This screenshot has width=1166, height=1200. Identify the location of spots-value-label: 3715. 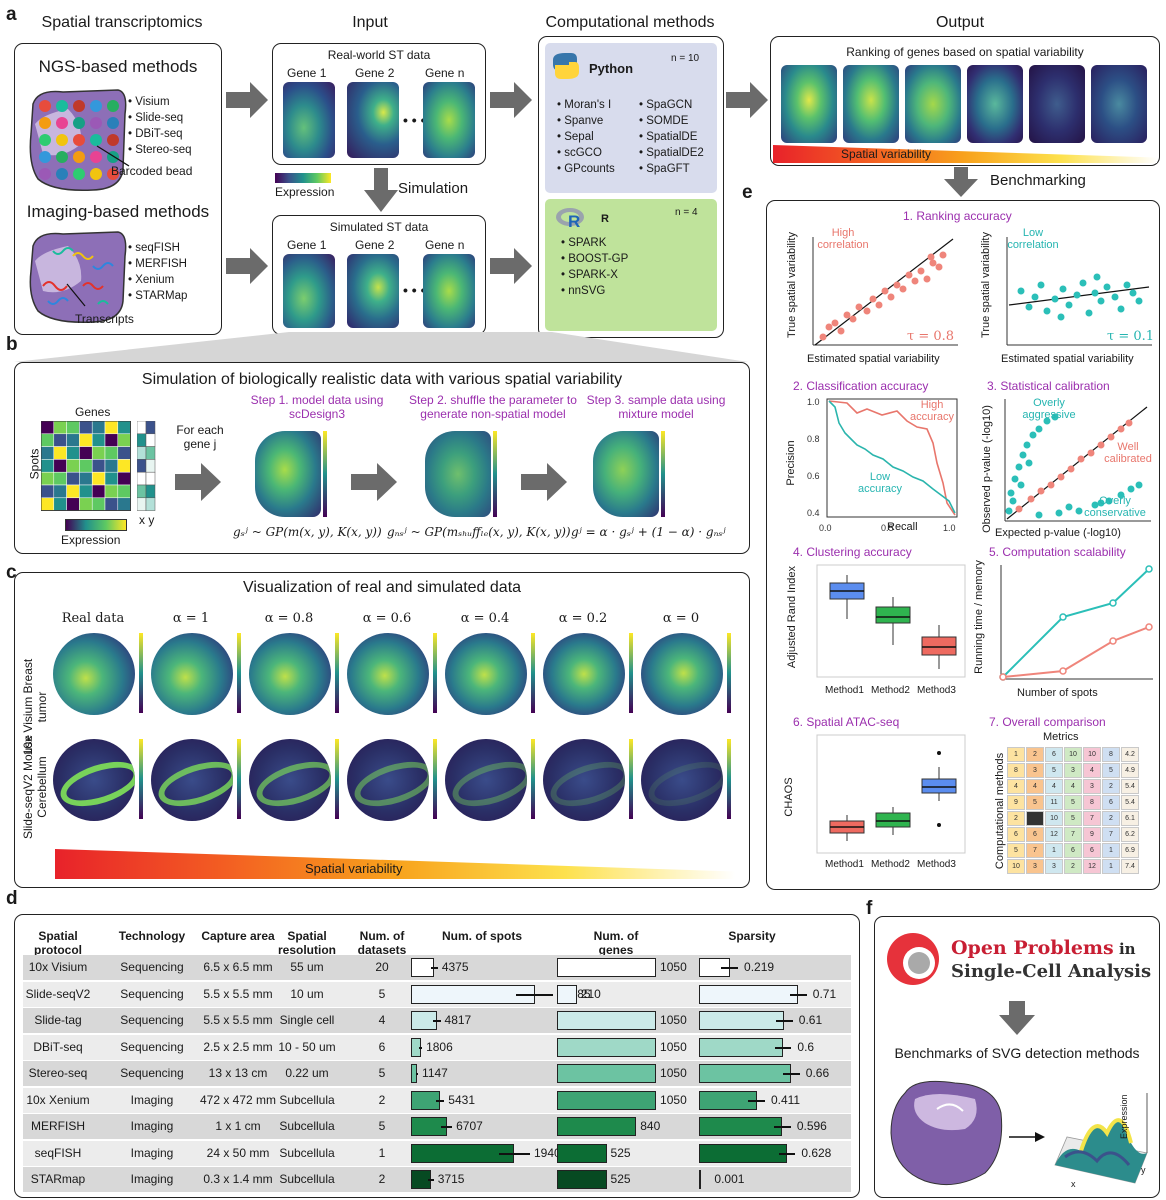
(451, 1179).